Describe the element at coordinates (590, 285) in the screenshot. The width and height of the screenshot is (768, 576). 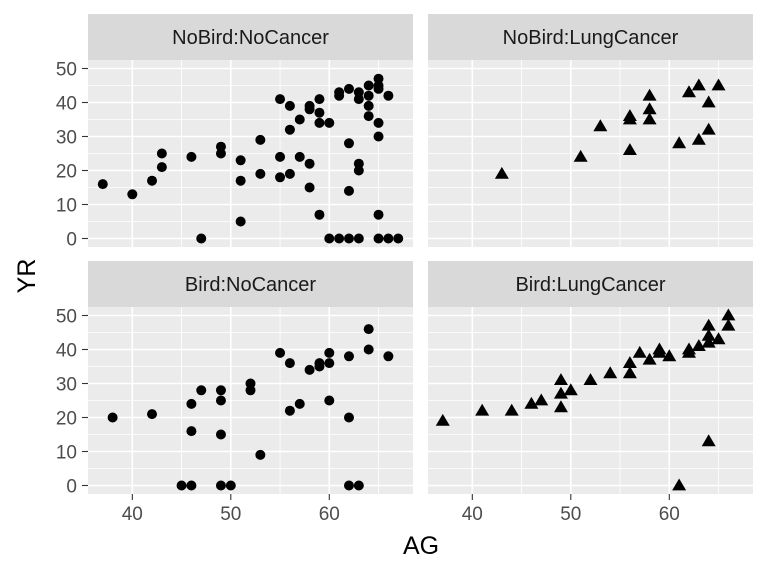
I see `facet-strip-label: Bird:LungCancer` at that location.